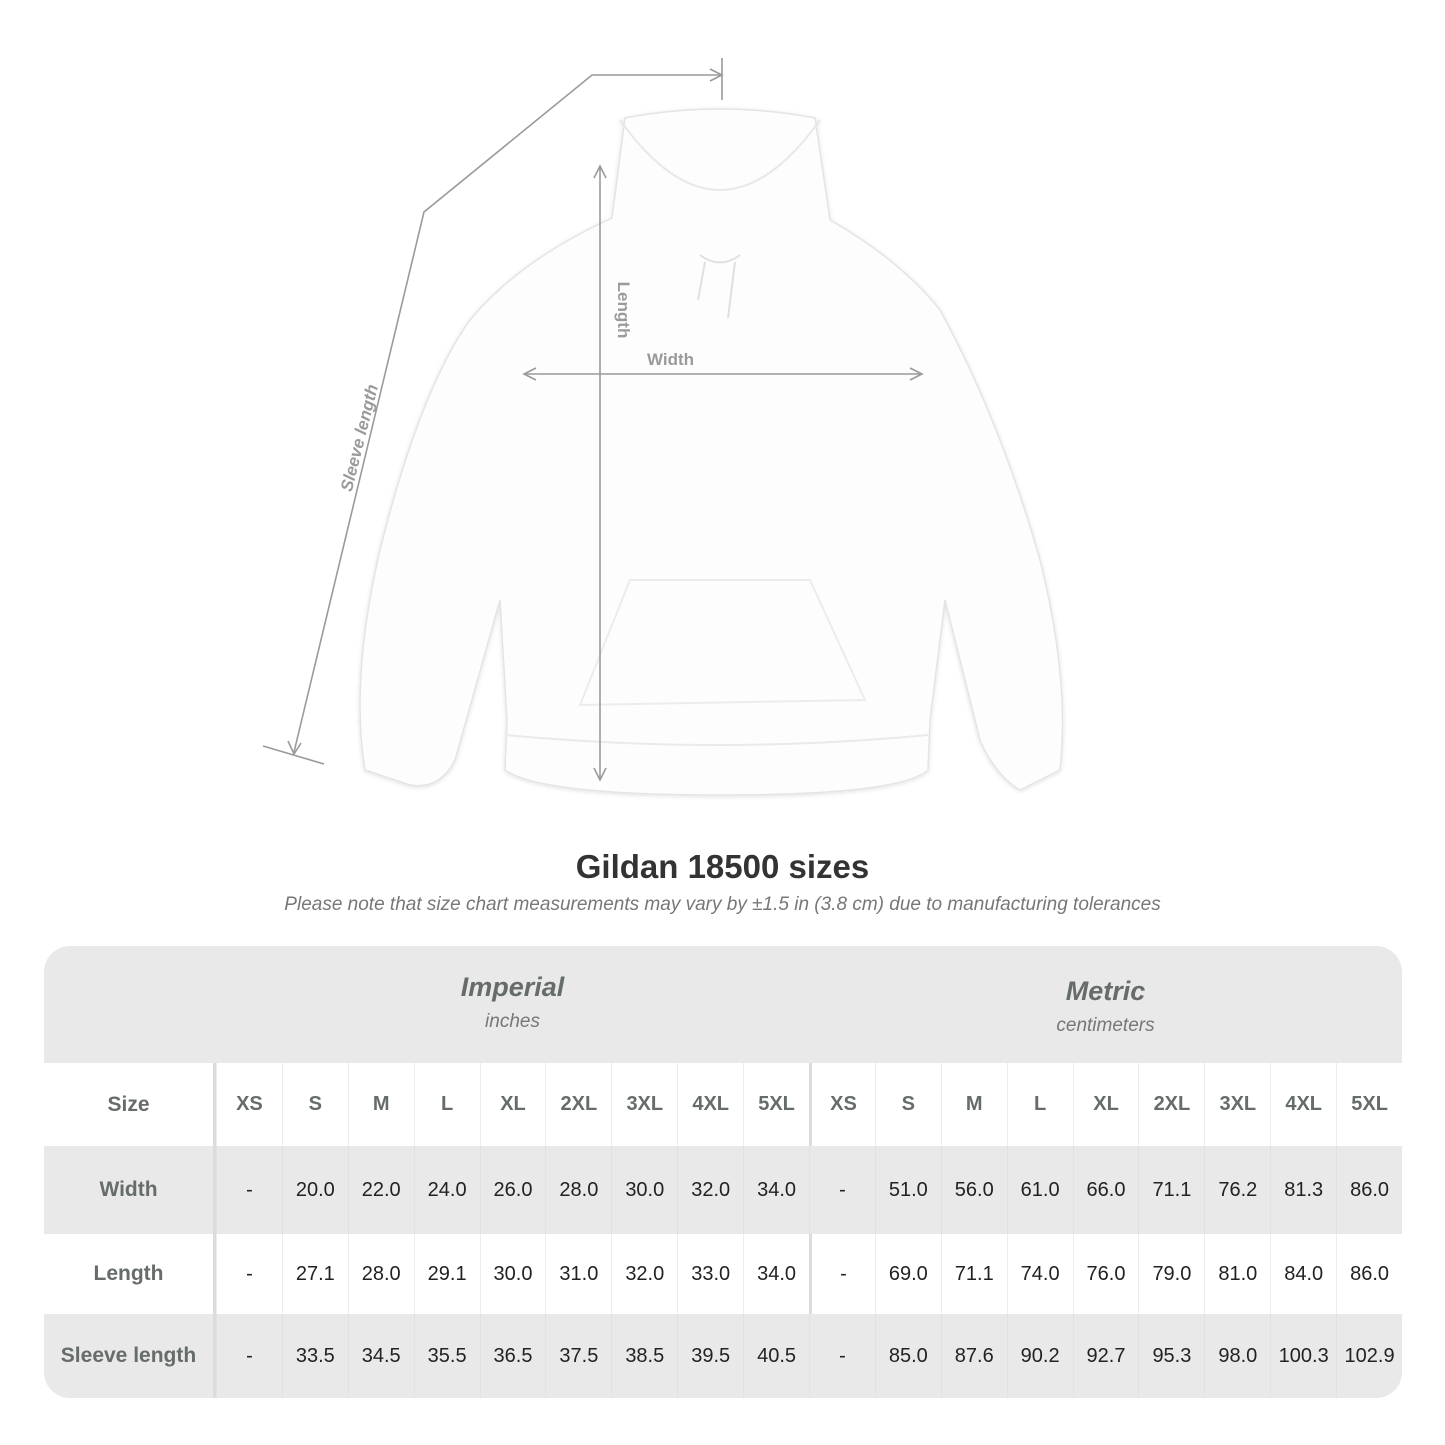  What do you see at coordinates (1039, 1356) in the screenshot?
I see `metric-value-cell: 90.2` at bounding box center [1039, 1356].